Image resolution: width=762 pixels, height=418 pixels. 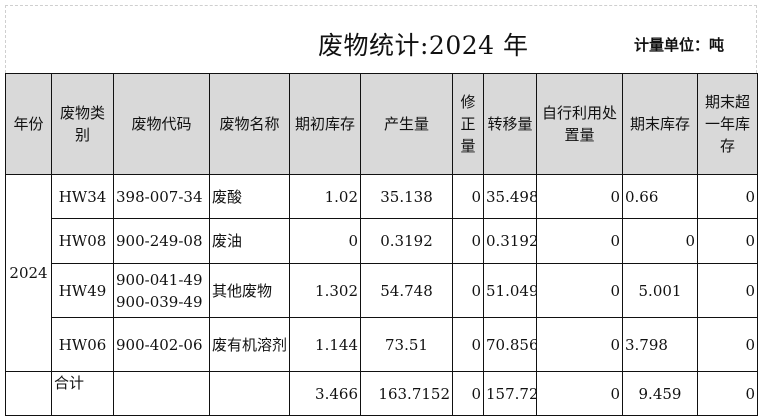 What do you see at coordinates (249, 196) in the screenshot?
I see `name-cell: 废酸` at bounding box center [249, 196].